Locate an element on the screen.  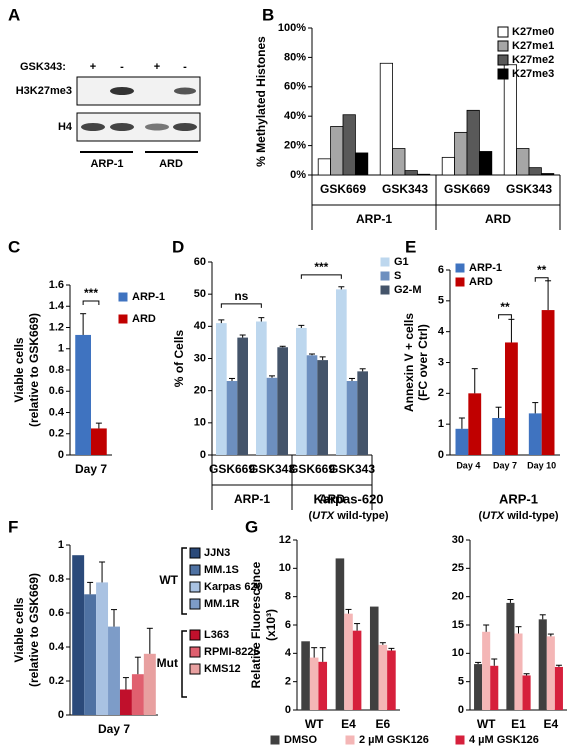
legend-label: G1 is located at coordinates (401, 262).